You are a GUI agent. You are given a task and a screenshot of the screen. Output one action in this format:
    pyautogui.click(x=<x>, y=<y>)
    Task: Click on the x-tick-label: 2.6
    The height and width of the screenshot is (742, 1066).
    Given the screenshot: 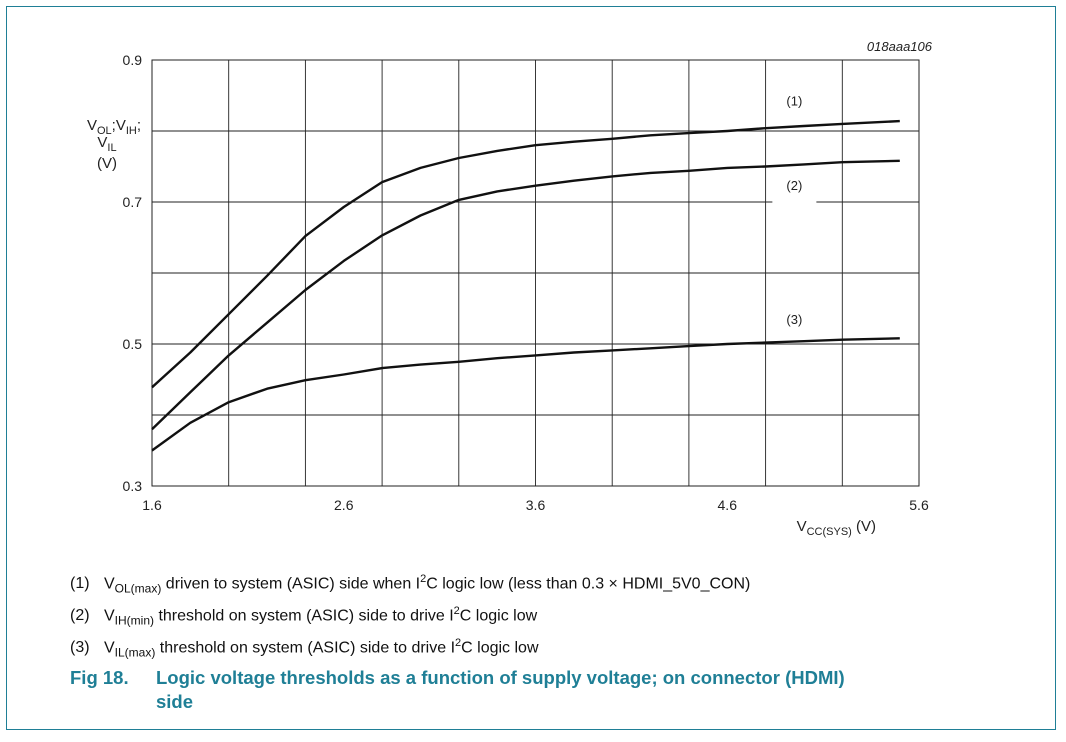 What is the action you would take?
    pyautogui.click(x=344, y=505)
    